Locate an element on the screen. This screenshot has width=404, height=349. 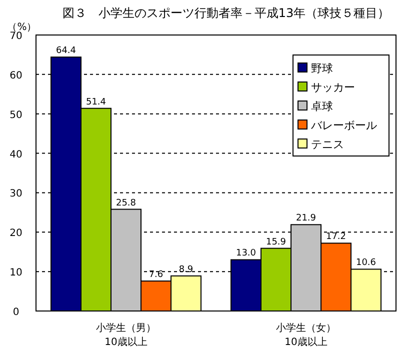
x-tick-label: 小学生（女） 10歳以上 is located at coordinates (306, 335).